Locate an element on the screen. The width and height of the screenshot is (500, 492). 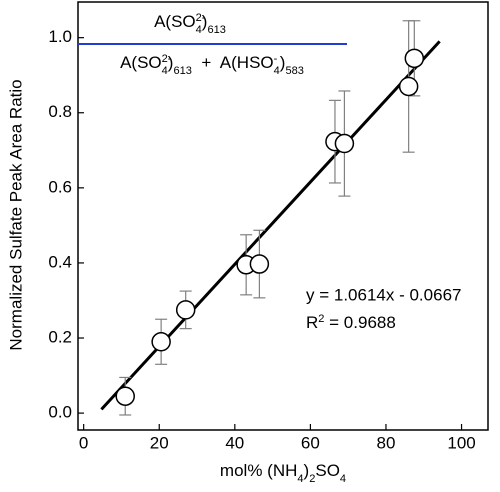
x-tick-label: 0 is located at coordinates (83, 442).